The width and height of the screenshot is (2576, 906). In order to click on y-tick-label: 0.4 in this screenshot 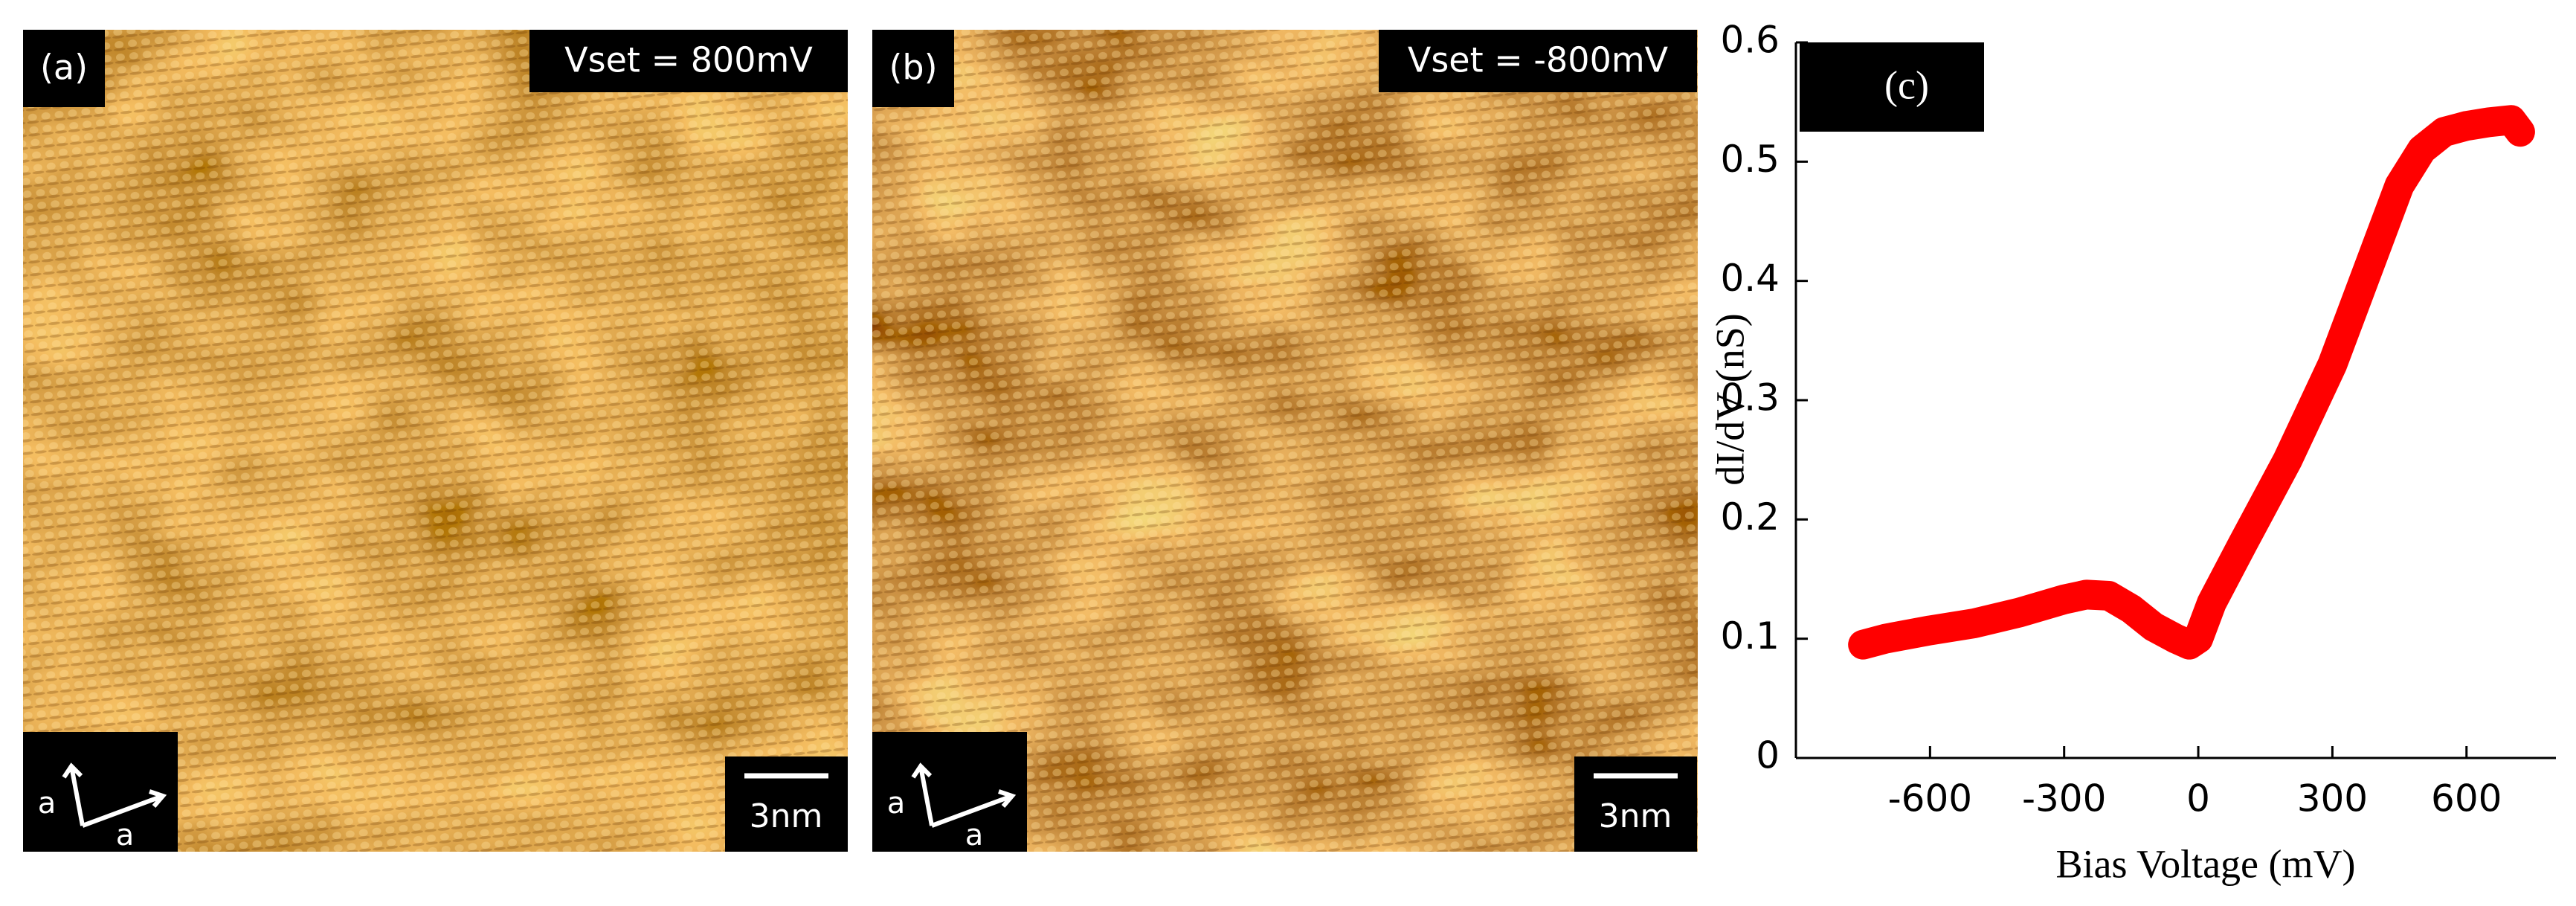, I will do `click(1750, 278)`.